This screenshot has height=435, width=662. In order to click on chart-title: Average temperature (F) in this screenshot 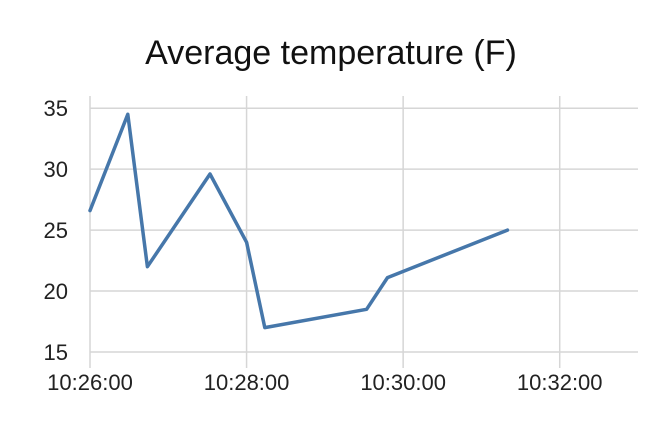, I will do `click(331, 53)`.